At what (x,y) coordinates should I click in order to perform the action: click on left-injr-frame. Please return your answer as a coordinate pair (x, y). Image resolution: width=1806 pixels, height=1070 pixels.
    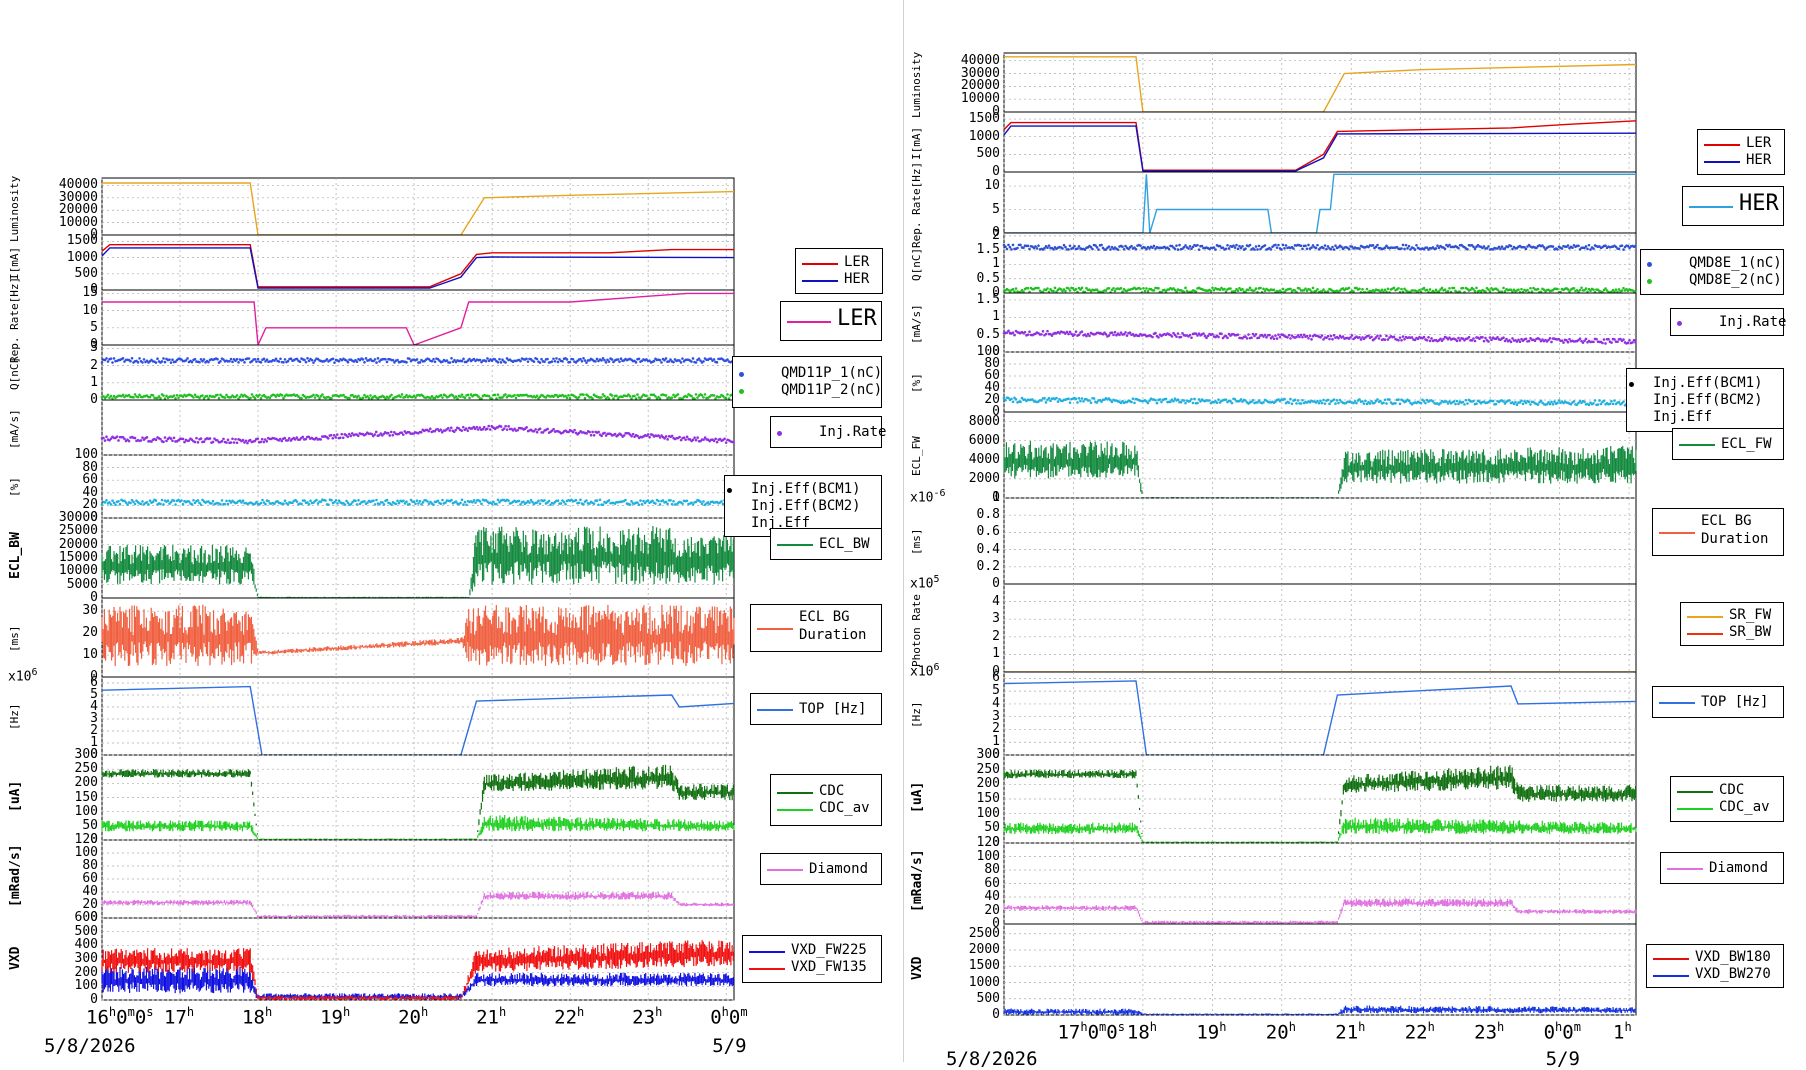
    Looking at the image, I should click on (418, 427).